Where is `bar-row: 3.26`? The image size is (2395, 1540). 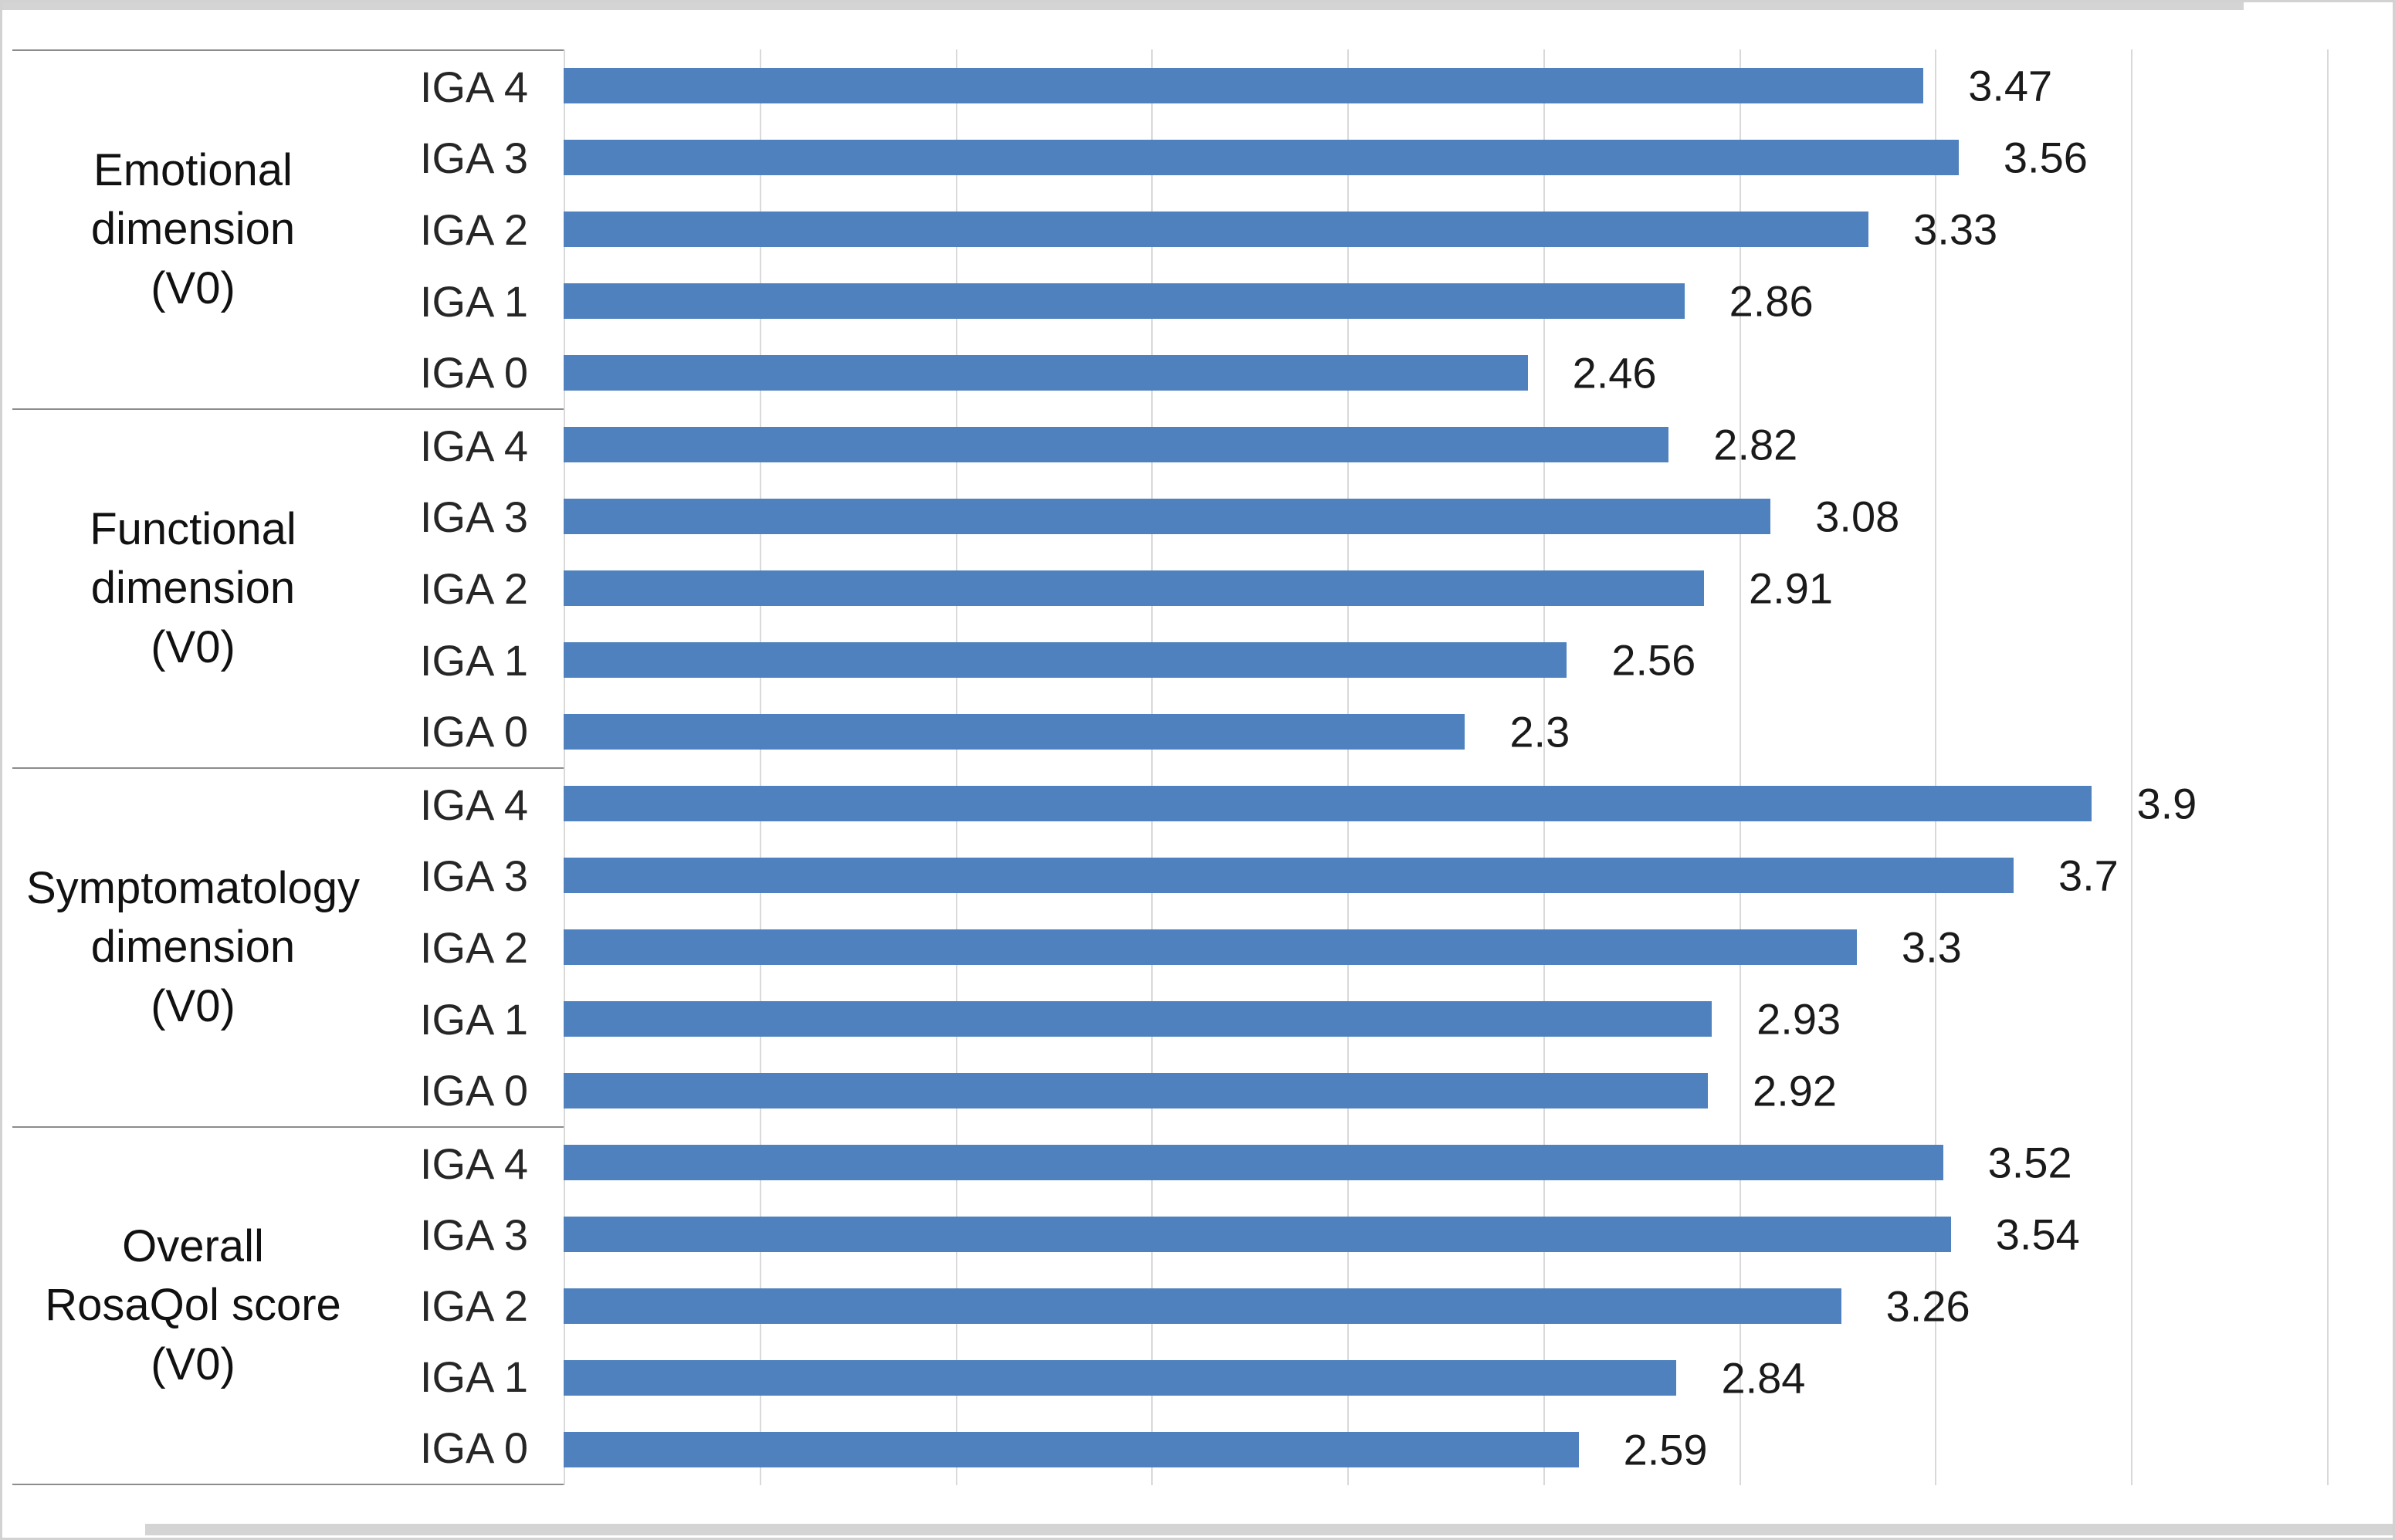 bar-row: 3.26 is located at coordinates (1446, 1306).